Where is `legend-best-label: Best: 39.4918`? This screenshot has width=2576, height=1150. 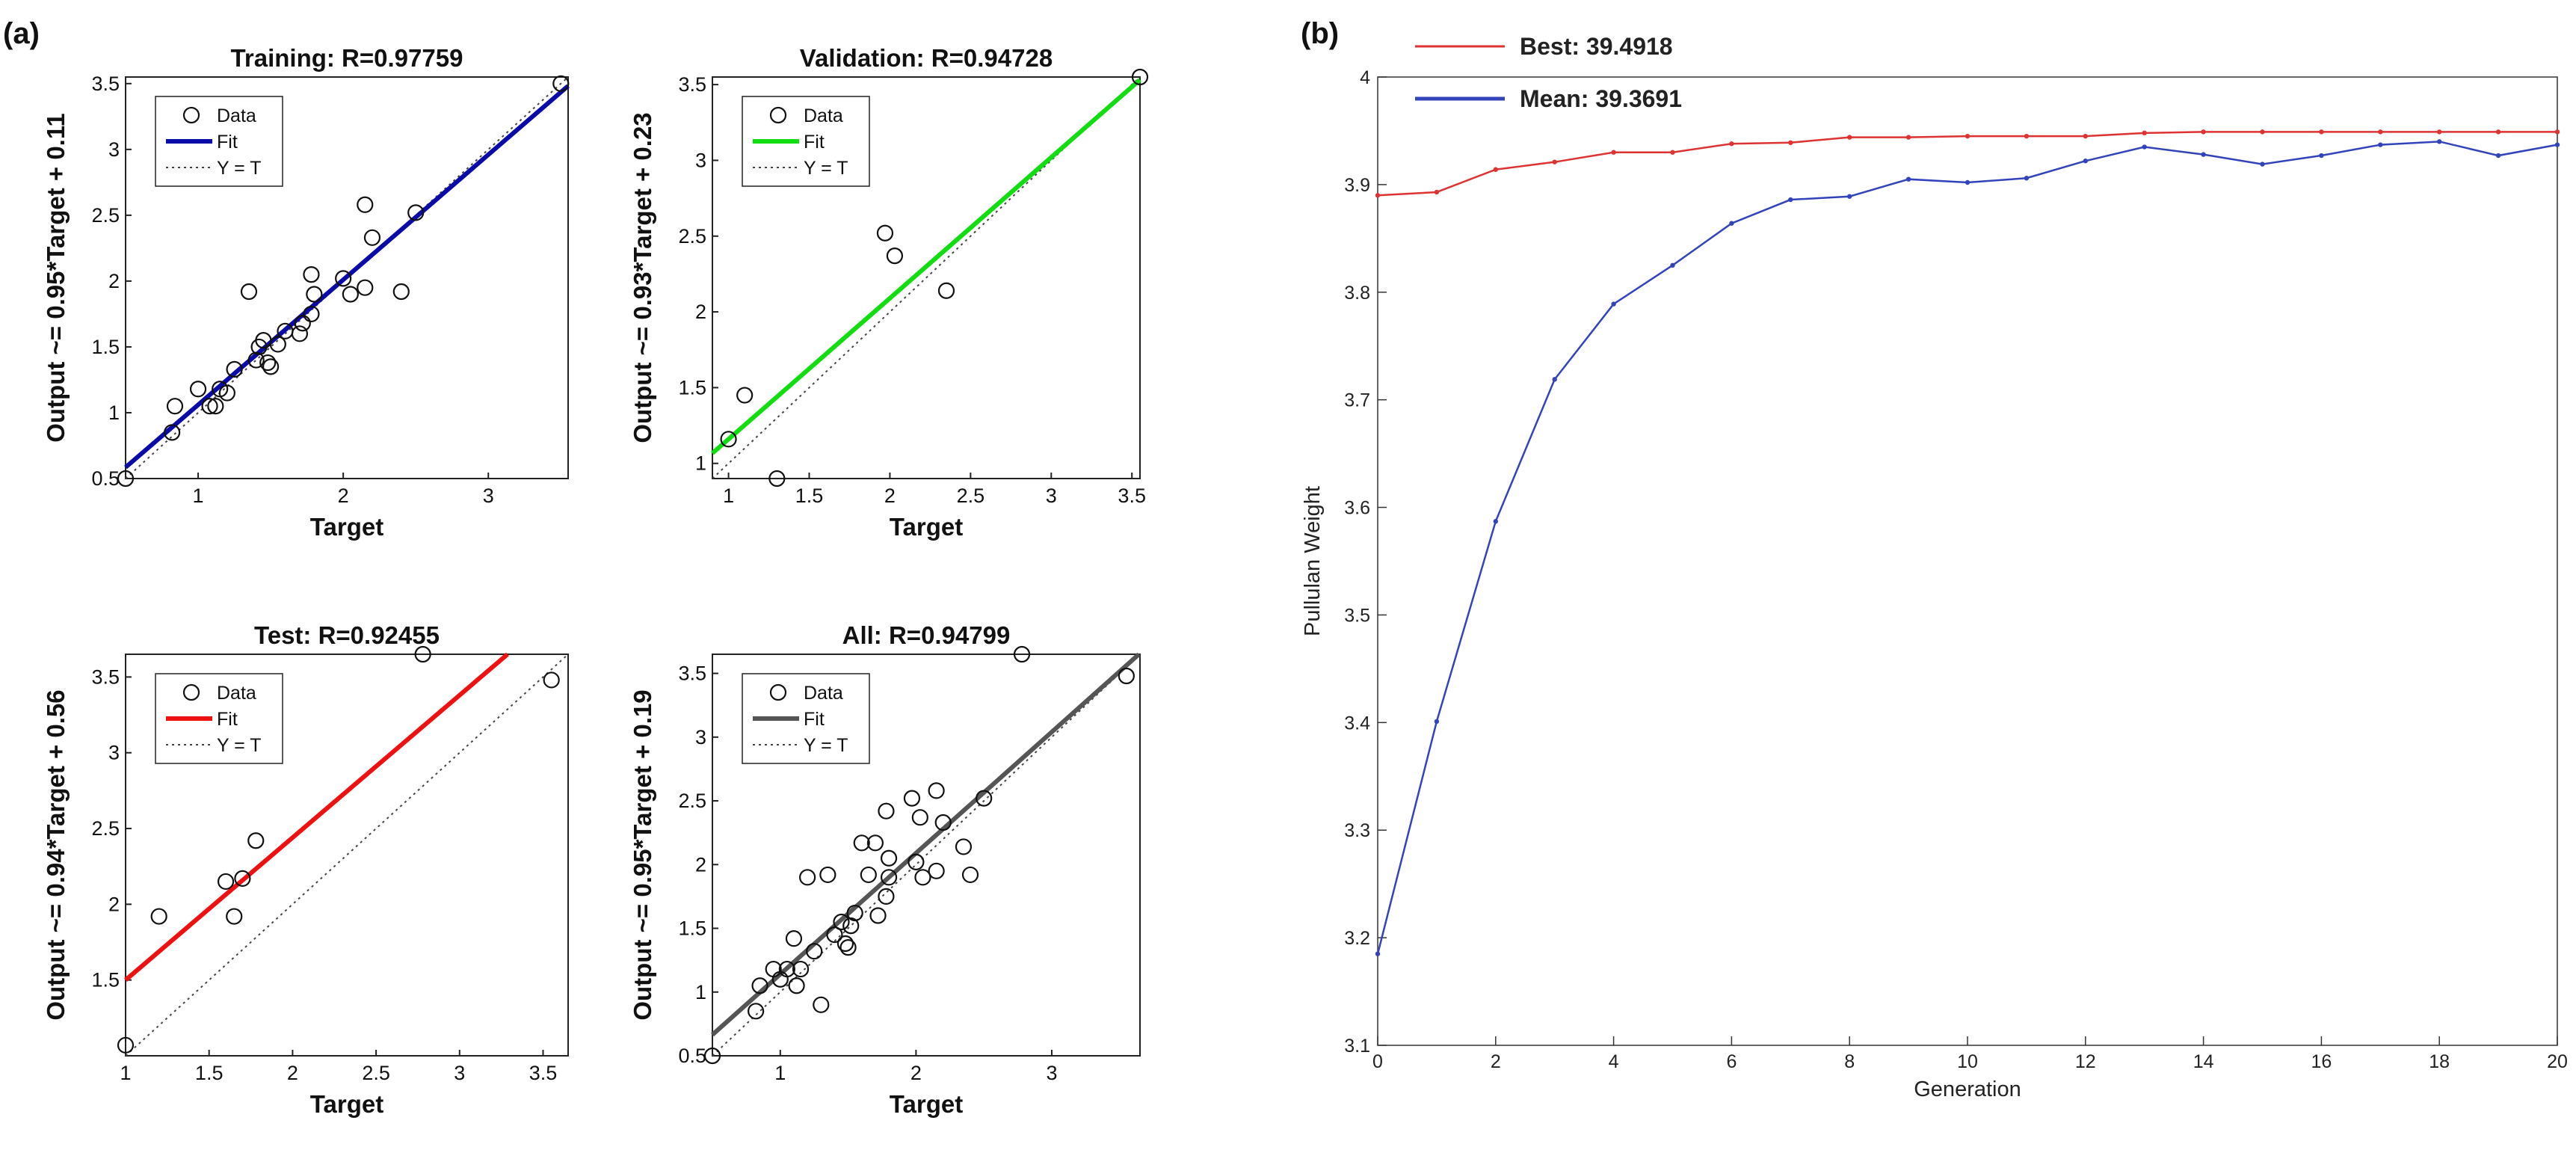
legend-best-label: Best: 39.4918 is located at coordinates (1596, 46).